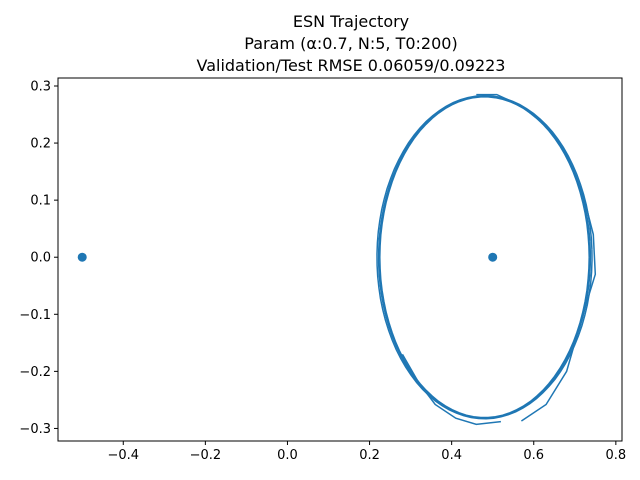 The image size is (640, 480). Describe the element at coordinates (369, 455) in the screenshot. I see `x-tick-label: 0.2` at that location.